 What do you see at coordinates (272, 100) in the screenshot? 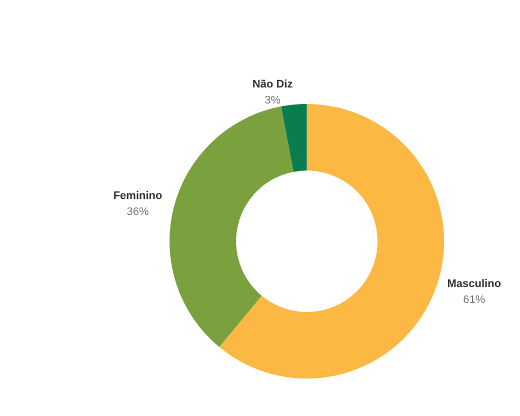
I see `data-label: 3%` at bounding box center [272, 100].